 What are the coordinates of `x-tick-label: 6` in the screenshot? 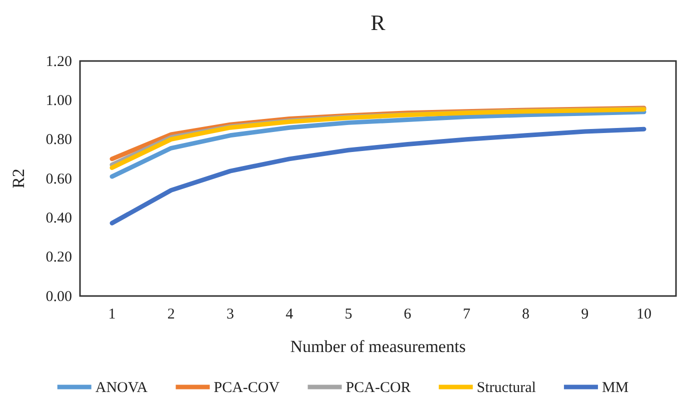 It's located at (408, 314).